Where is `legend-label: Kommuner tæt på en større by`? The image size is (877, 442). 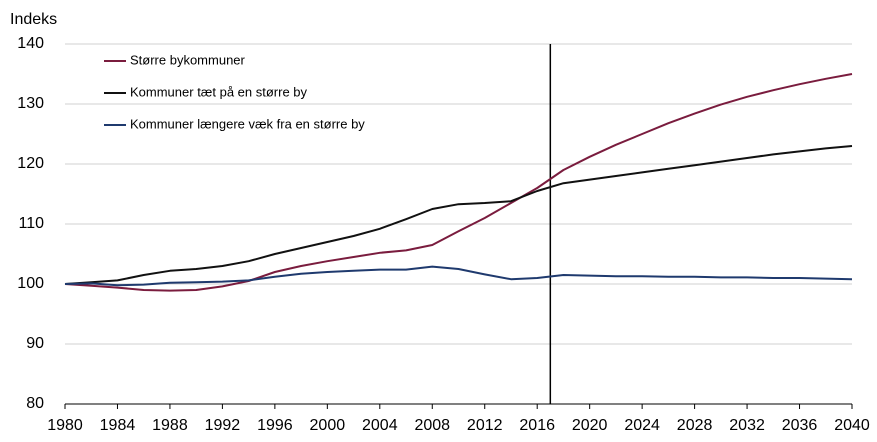 legend-label: Kommuner tæt på en større by is located at coordinates (219, 91).